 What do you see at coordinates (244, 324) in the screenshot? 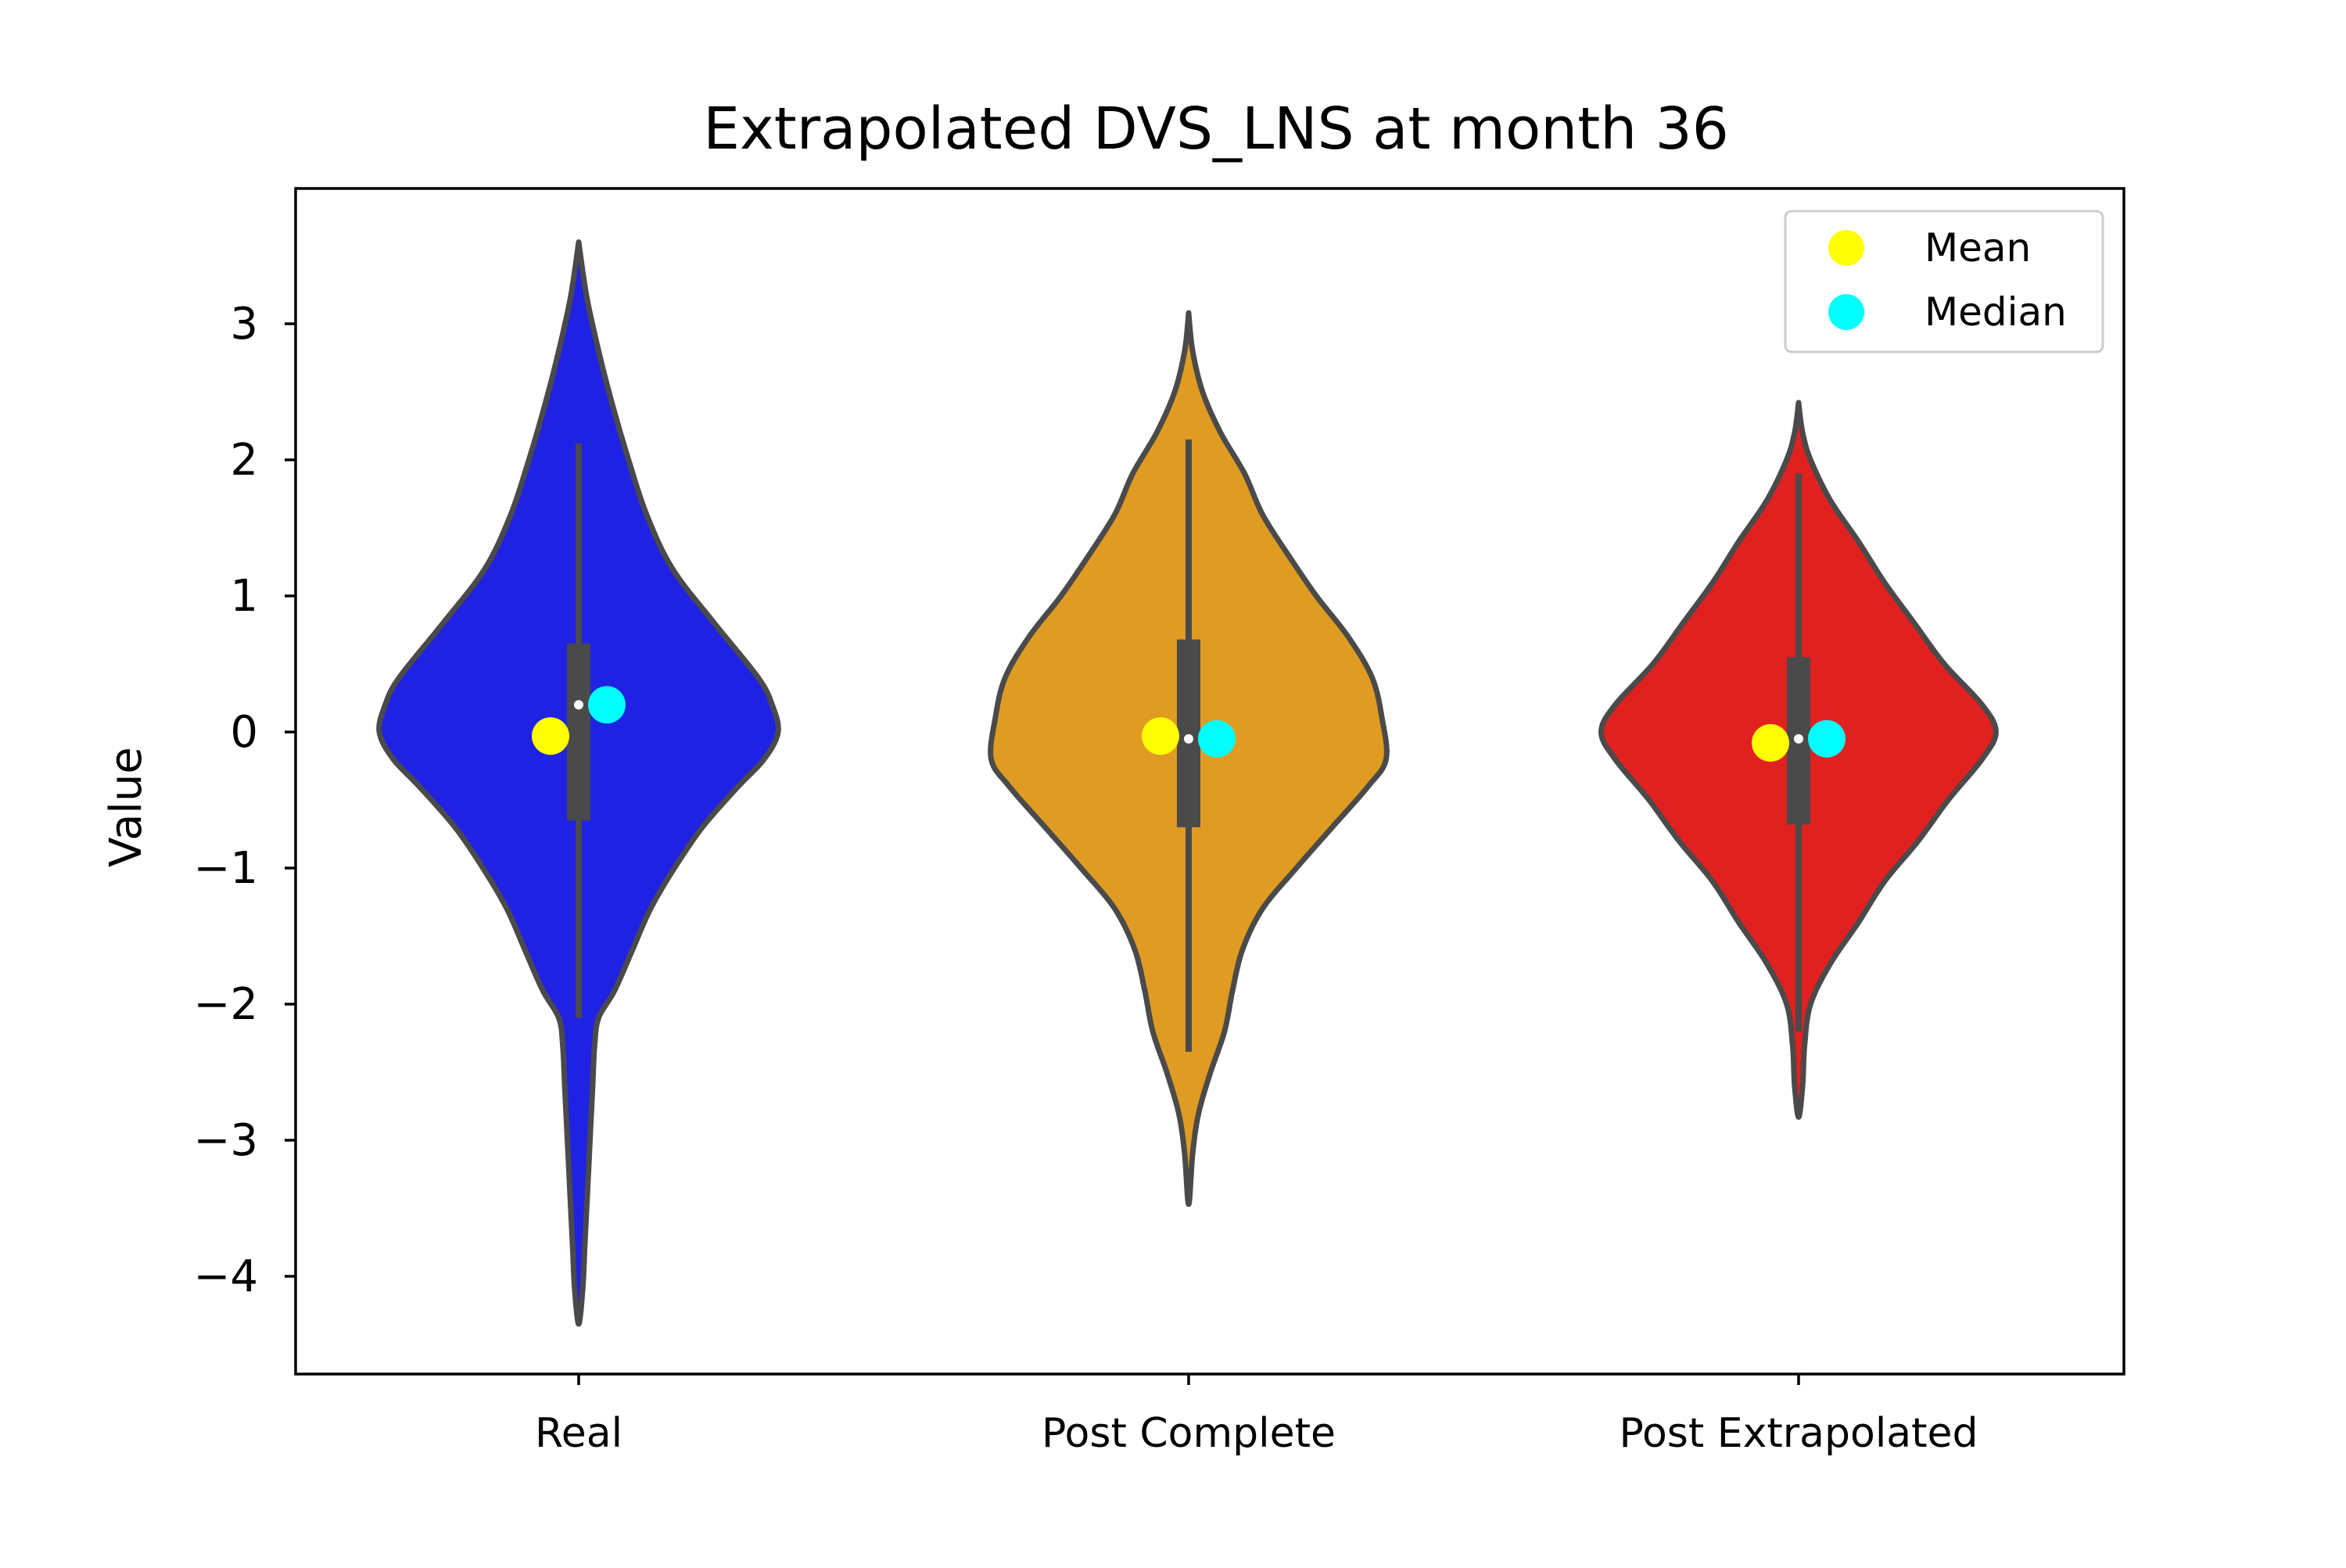
I see `y-tick-label: 3` at bounding box center [244, 324].